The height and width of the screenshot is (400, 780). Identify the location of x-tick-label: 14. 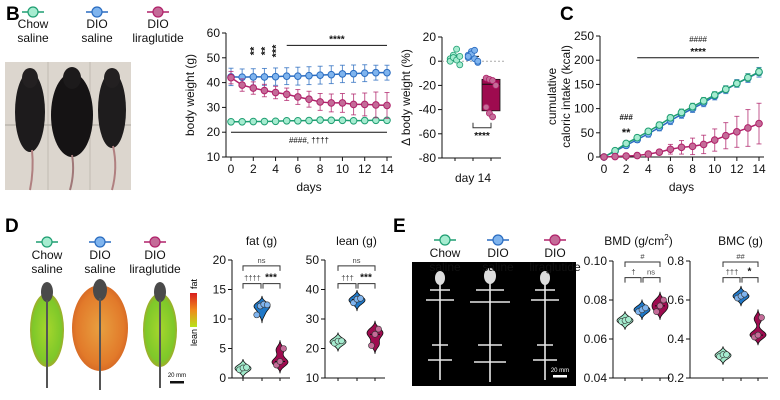
(759, 169).